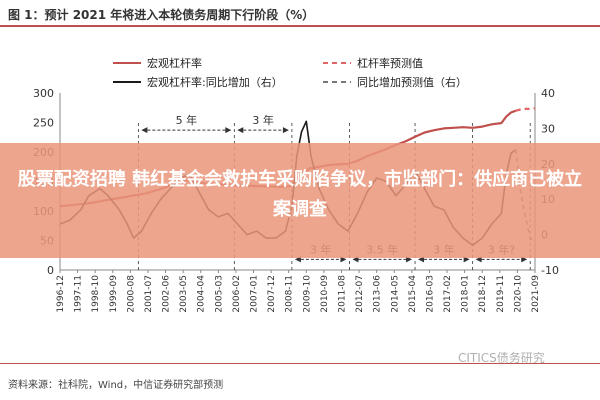 This screenshot has width=600, height=400. I want to click on x-tick-label: 2021-09, so click(536, 294).